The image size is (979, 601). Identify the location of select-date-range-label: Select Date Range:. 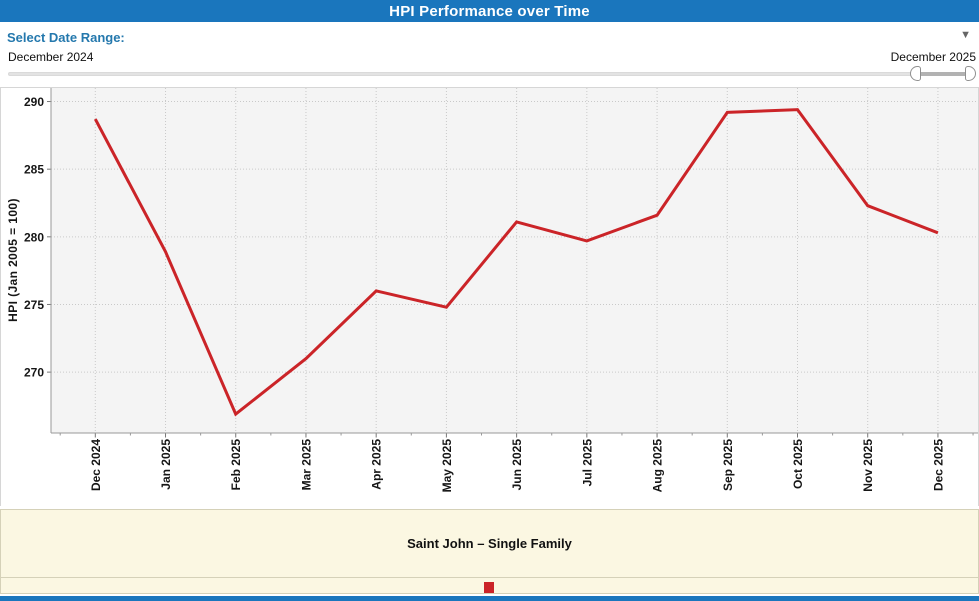
(66, 37).